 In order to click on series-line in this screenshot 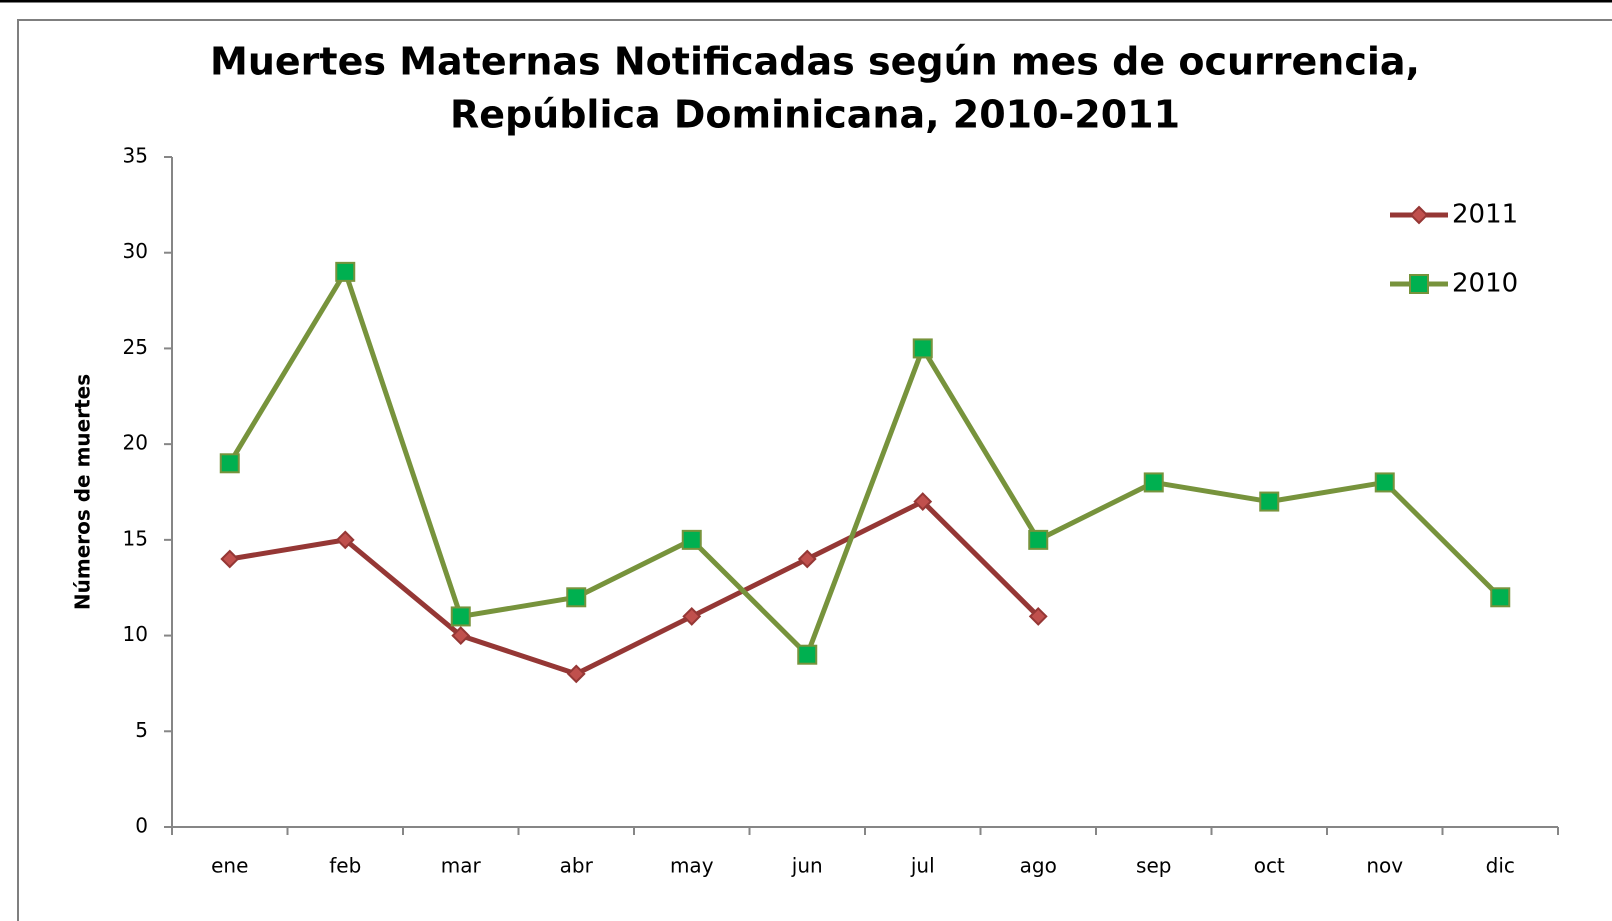, I will do `click(635, 588)`.